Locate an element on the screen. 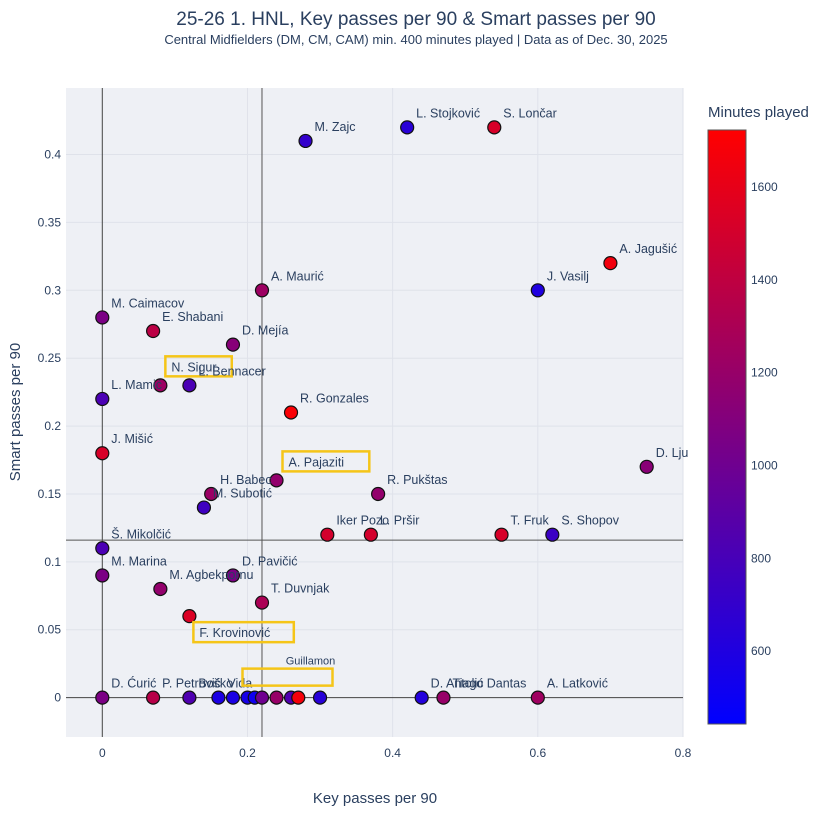 The height and width of the screenshot is (816, 832). point-label: T. Duvnjak is located at coordinates (300, 589).